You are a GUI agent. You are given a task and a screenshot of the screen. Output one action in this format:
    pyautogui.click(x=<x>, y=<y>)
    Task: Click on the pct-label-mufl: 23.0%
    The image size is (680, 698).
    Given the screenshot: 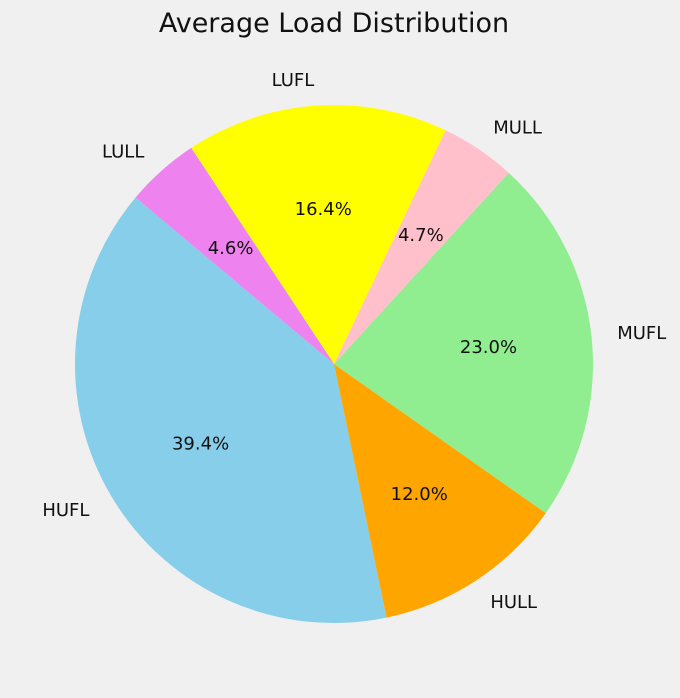 What is the action you would take?
    pyautogui.click(x=488, y=347)
    